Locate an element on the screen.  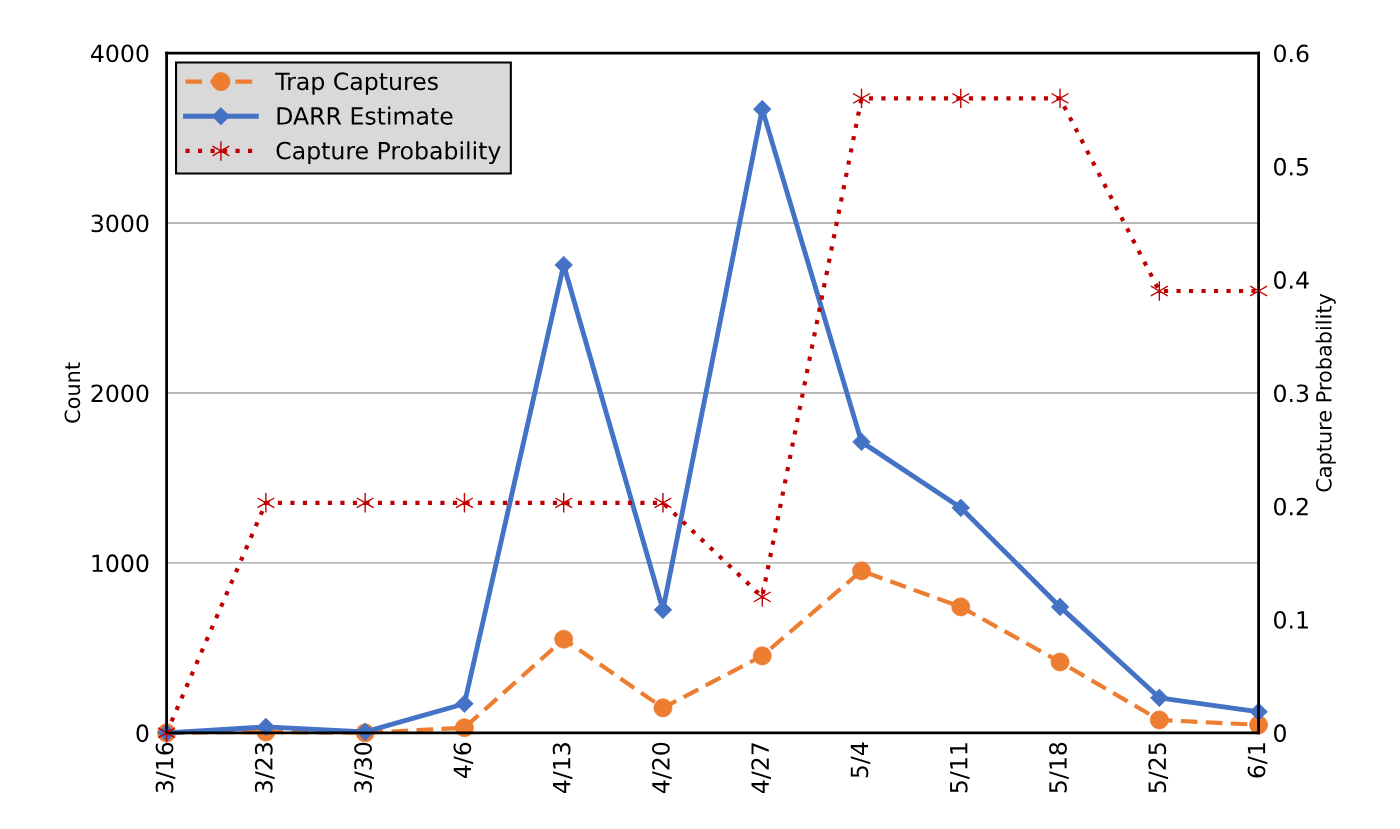
y-tick-label: 3000 is located at coordinates (120, 223).